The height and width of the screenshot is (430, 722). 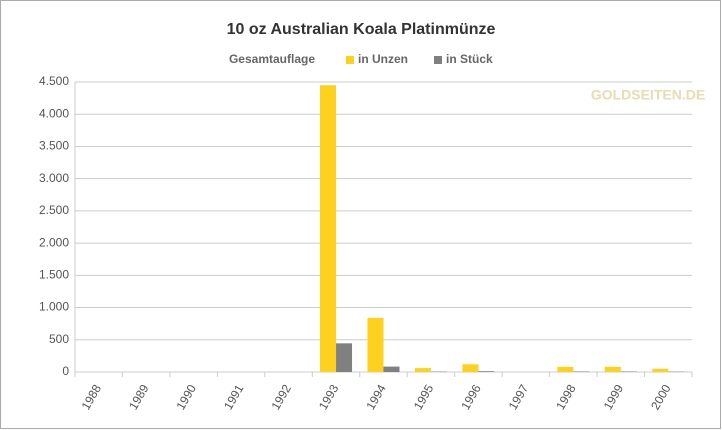 I want to click on y-tick-label: 2.000, so click(x=54, y=242).